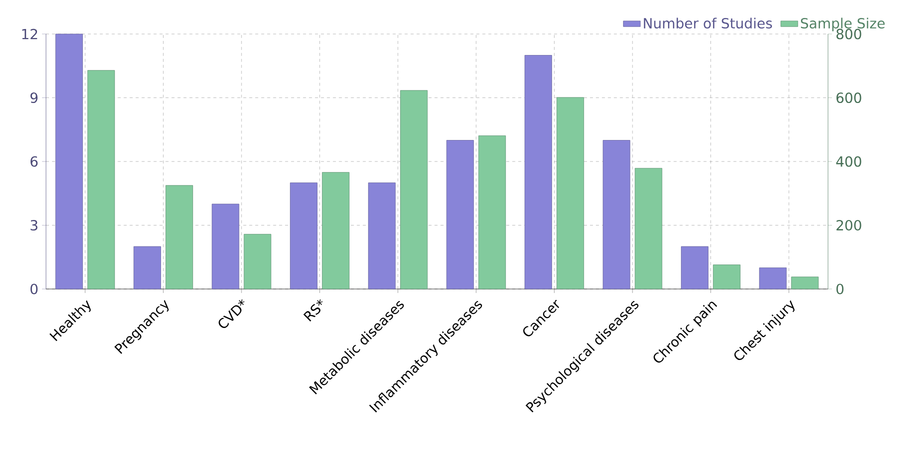  I want to click on y-tick-label: 12, so click(30, 34).